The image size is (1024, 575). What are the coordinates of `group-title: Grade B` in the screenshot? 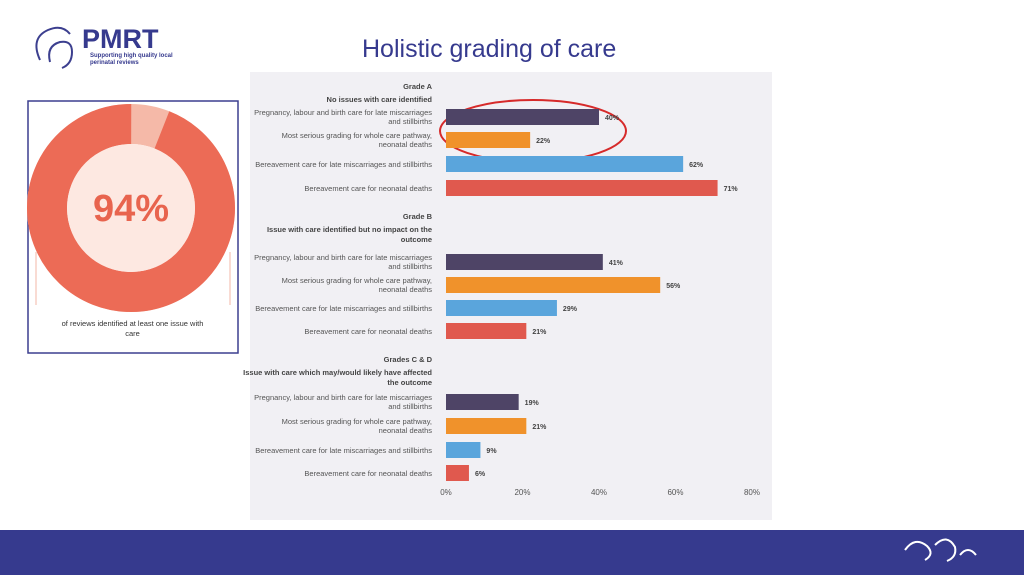 It's located at (417, 216).